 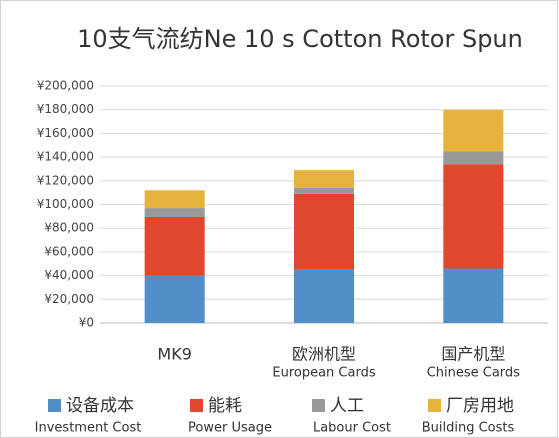 What do you see at coordinates (86, 323) in the screenshot?
I see `y-tick-label: ¥0` at bounding box center [86, 323].